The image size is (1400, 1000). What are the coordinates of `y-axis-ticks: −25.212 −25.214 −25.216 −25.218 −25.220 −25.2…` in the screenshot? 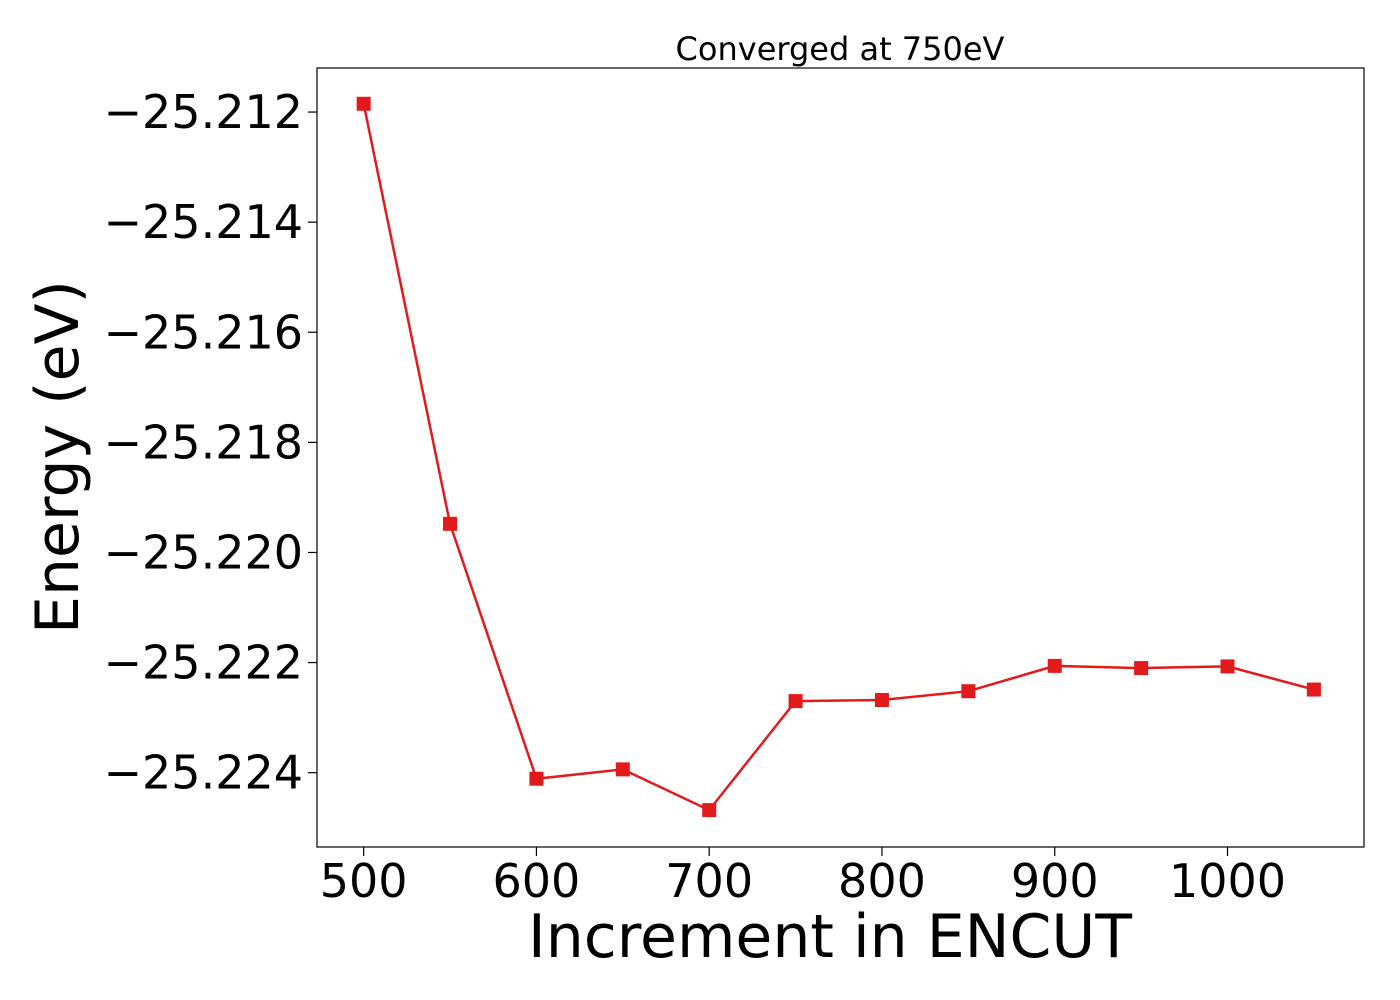 It's located at (210, 442).